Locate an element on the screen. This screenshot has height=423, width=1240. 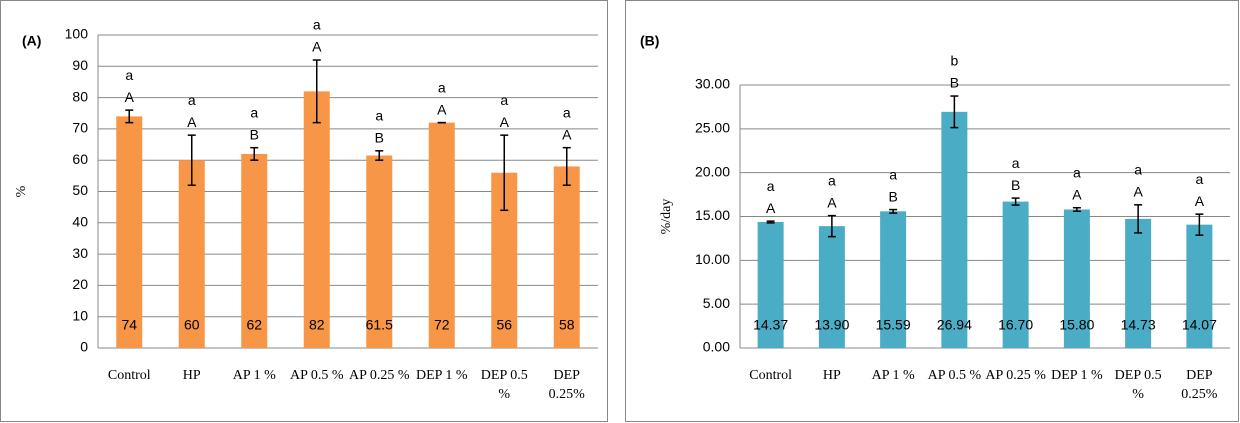
y-tick-label: 5.00 is located at coordinates (716, 303).